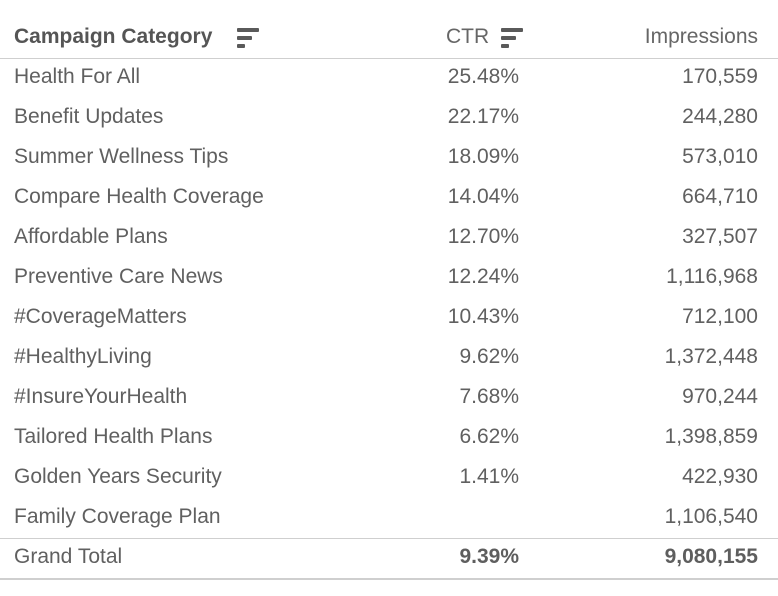 This screenshot has height=596, width=778. Describe the element at coordinates (117, 516) in the screenshot. I see `cell-campaign-category: Family Coverage Plan` at that location.